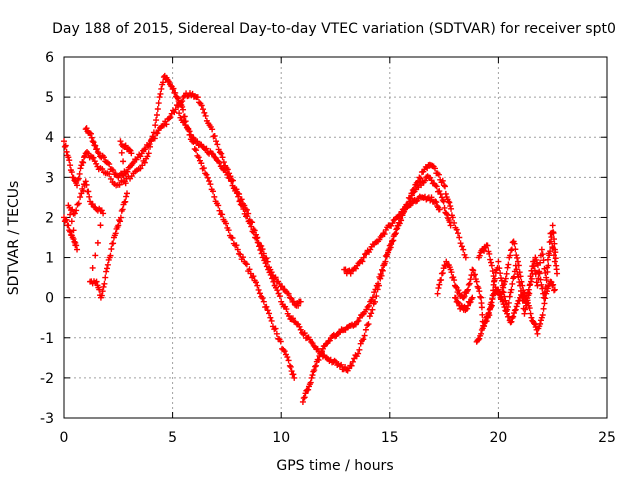 The width and height of the screenshot is (640, 480). What do you see at coordinates (338, 438) in the screenshot?
I see `x-tick-labels: 0 5 10 15 20 25` at bounding box center [338, 438].